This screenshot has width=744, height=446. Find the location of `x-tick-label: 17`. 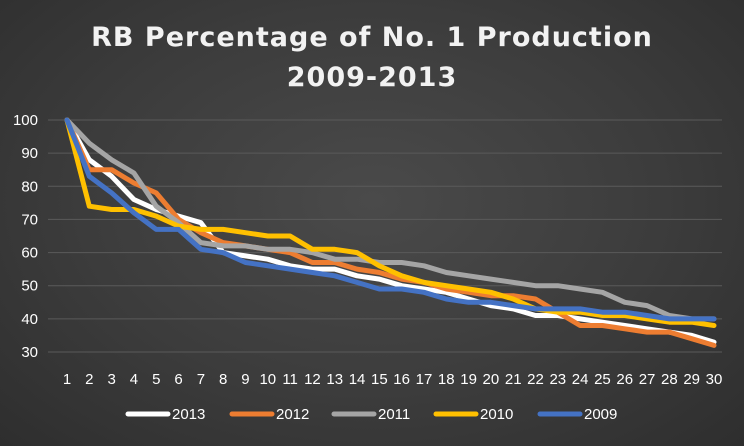

x-tick-label: 17 is located at coordinates (424, 379).